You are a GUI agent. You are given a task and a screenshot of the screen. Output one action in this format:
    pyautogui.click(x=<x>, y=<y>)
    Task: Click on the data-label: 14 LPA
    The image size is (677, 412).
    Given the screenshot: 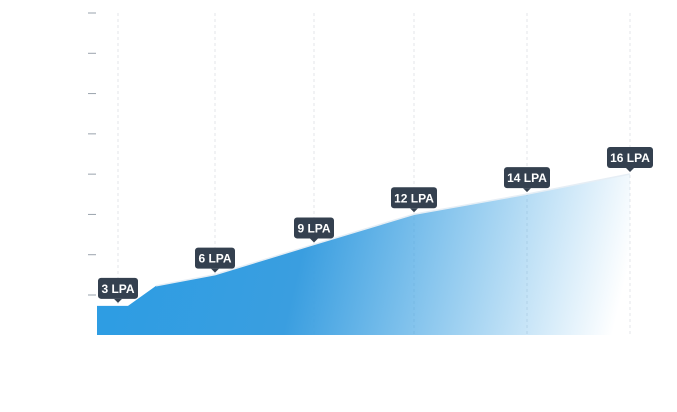 What is the action you would take?
    pyautogui.click(x=527, y=180)
    